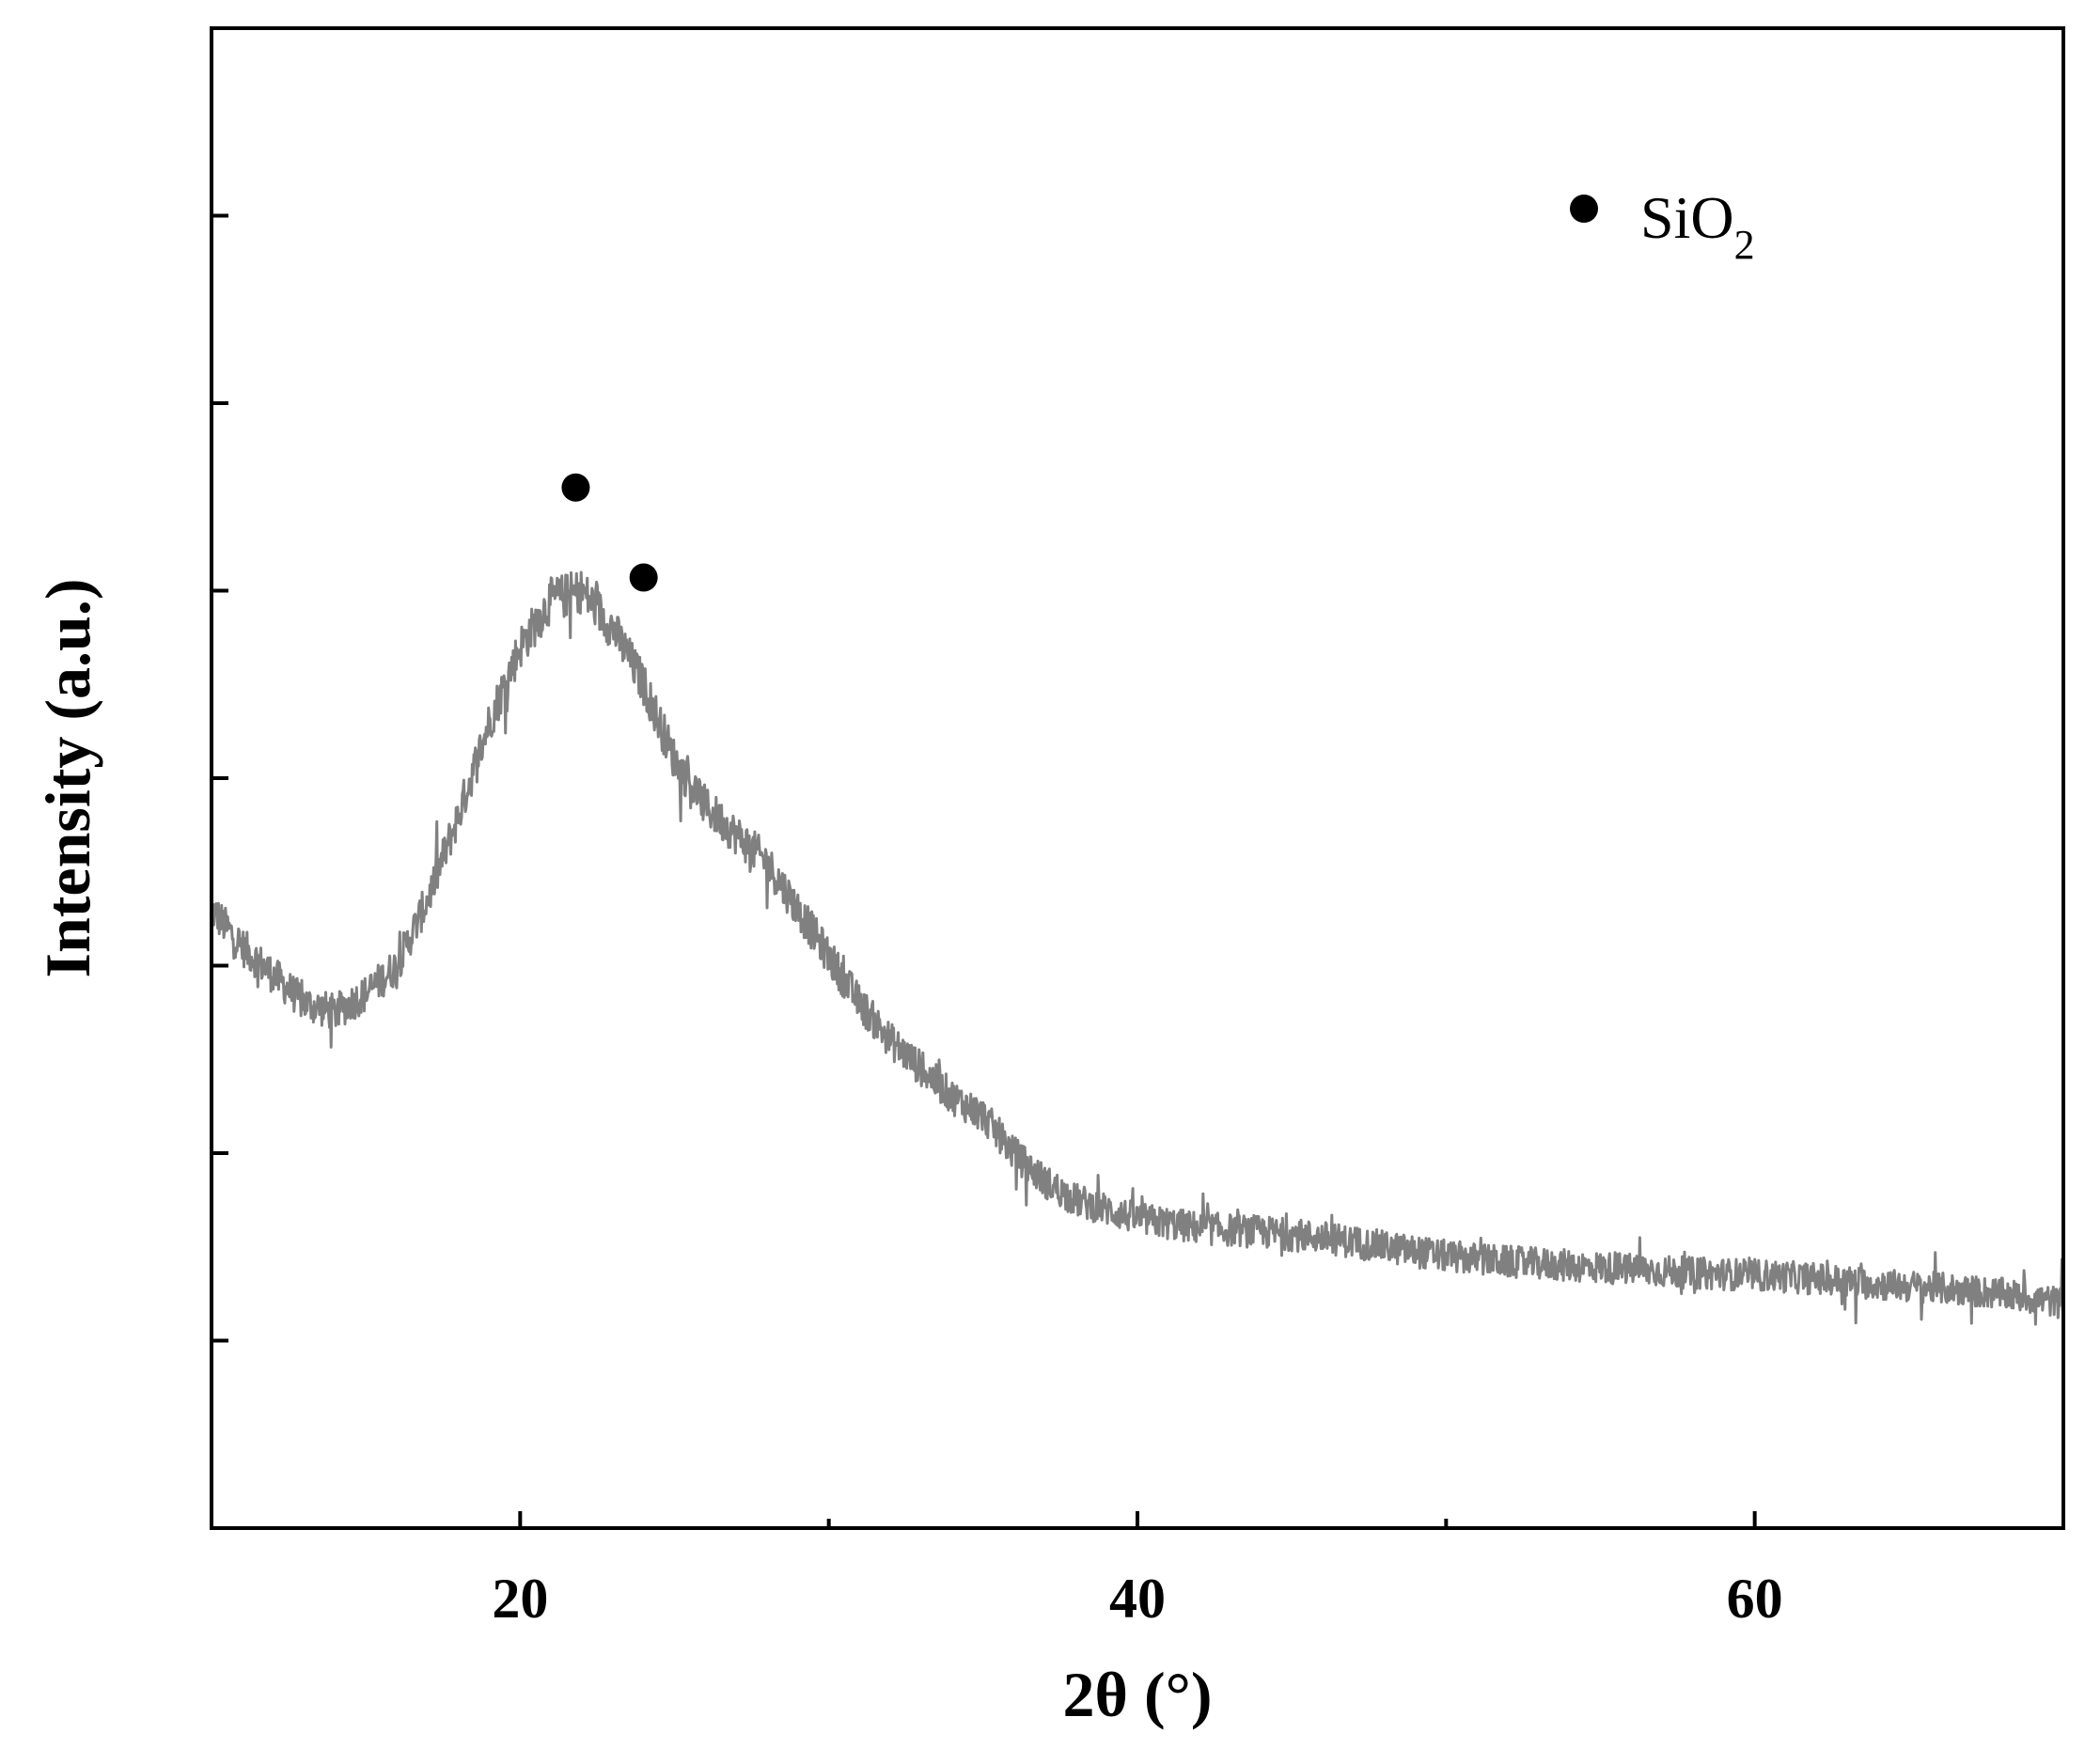 The image size is (2085, 1764). I want to click on x-tick-label: 40, so click(1137, 1599).